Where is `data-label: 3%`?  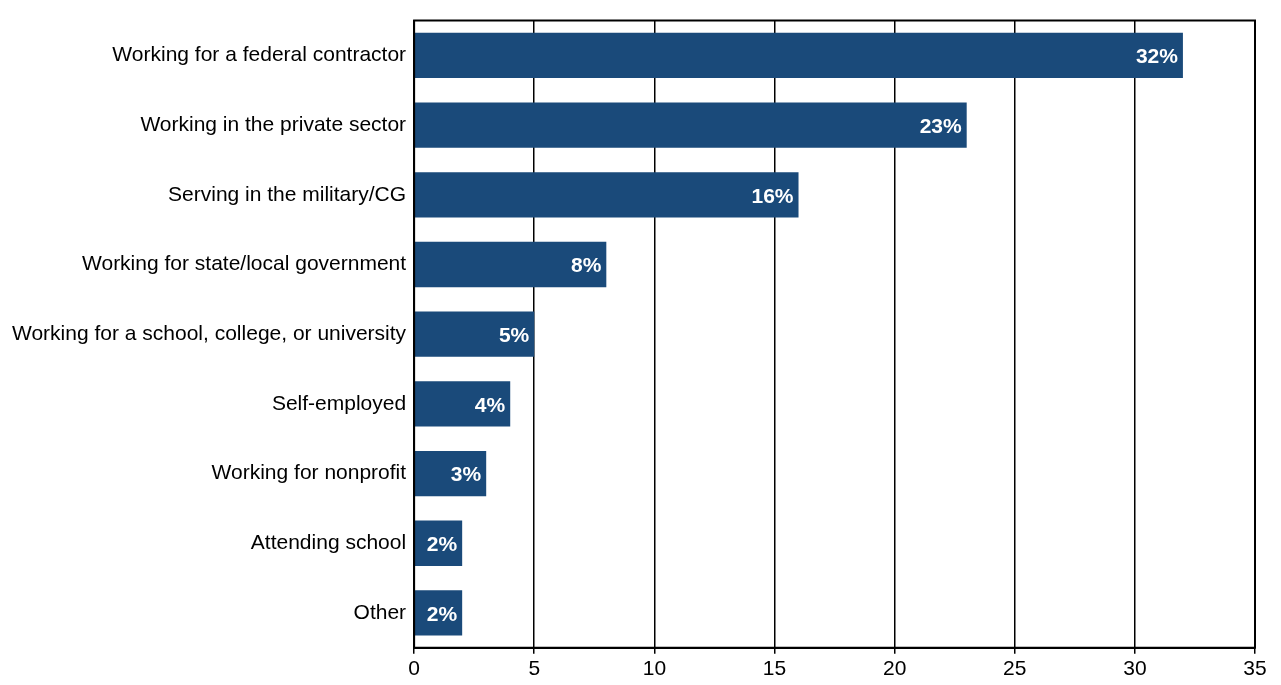
data-label: 3% is located at coordinates (466, 474).